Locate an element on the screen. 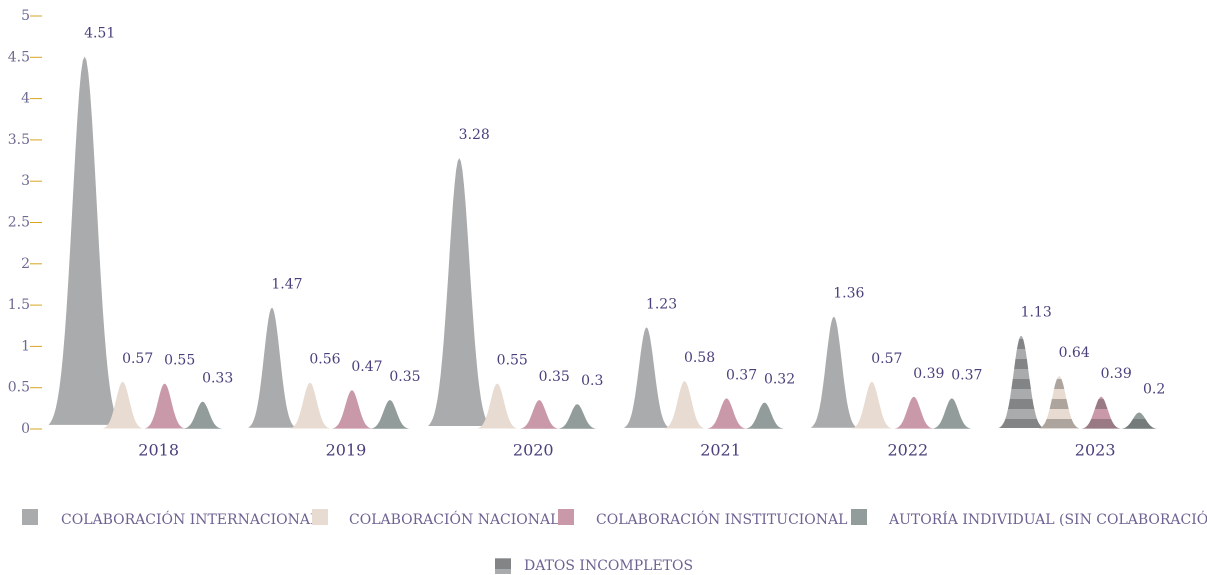  legend-label: COLABORACIÓN INSTITUCIONAL is located at coordinates (721, 519).